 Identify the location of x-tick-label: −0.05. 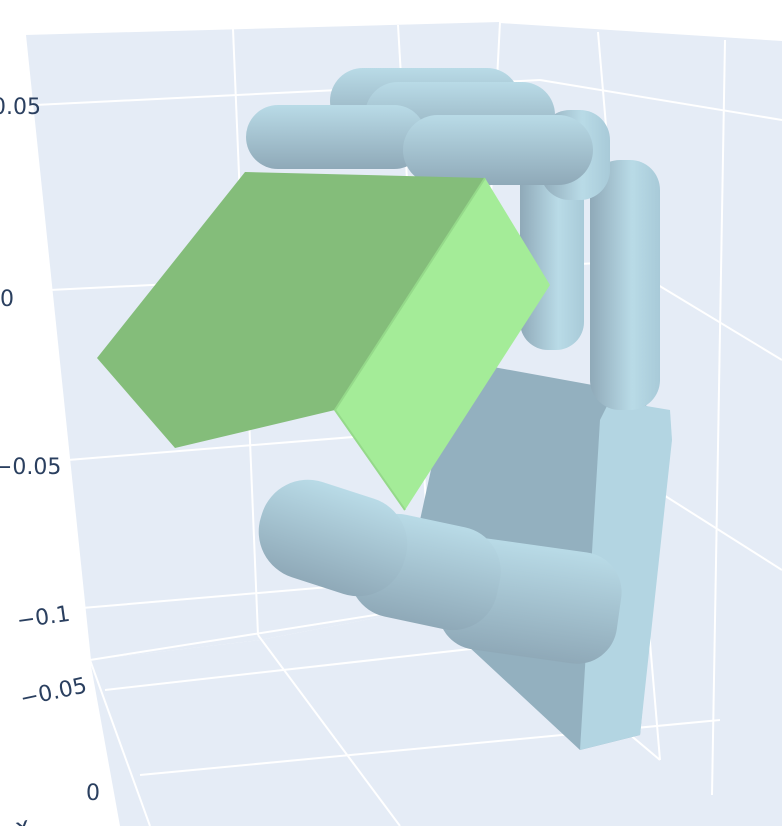
(53, 692).